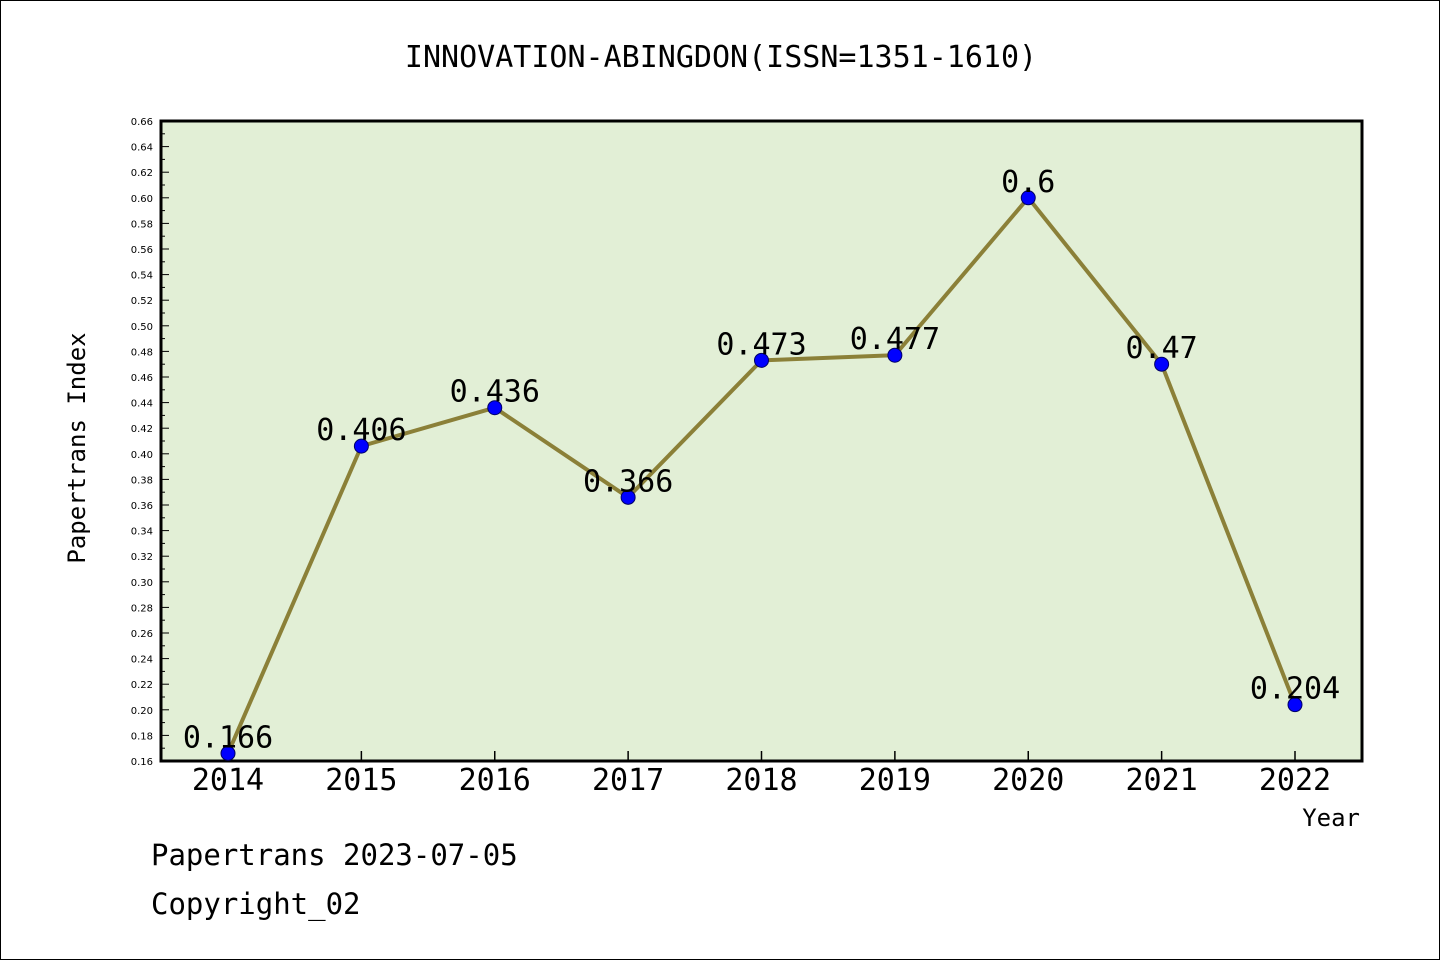  I want to click on data-label: 0.406, so click(361, 430).